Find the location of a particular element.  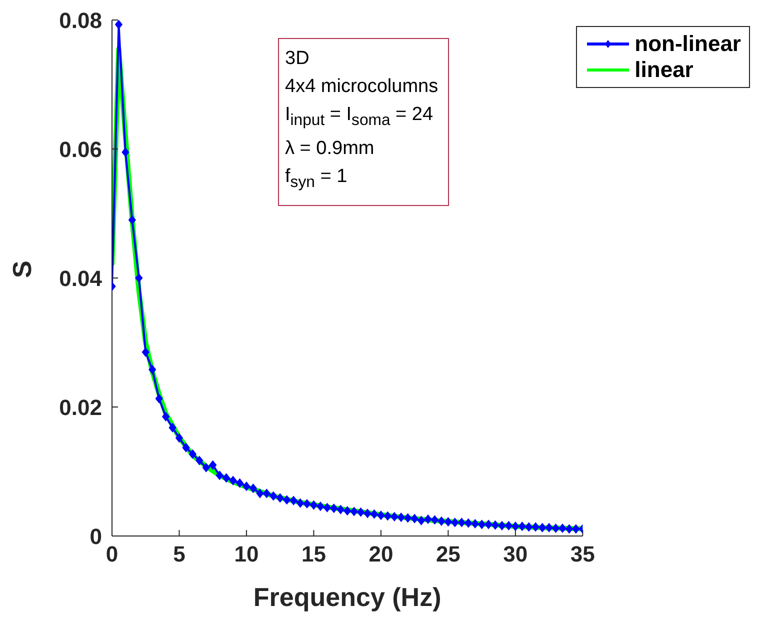

y-tick-label: 0.02 is located at coordinates (80, 407).